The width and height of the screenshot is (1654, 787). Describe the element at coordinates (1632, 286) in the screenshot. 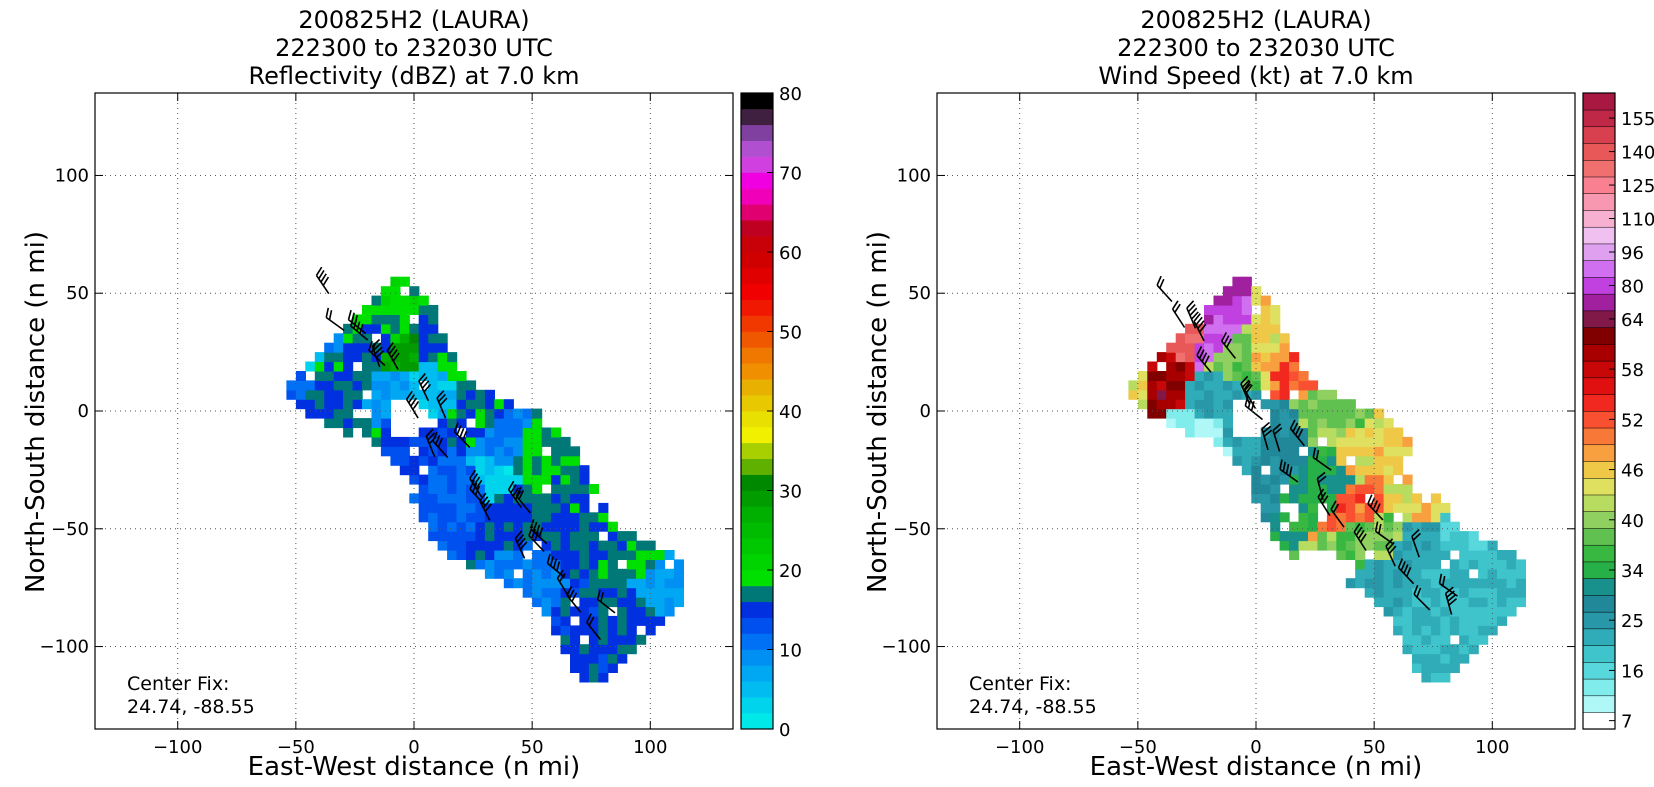

I see `colorbar-tick-label: 80` at that location.